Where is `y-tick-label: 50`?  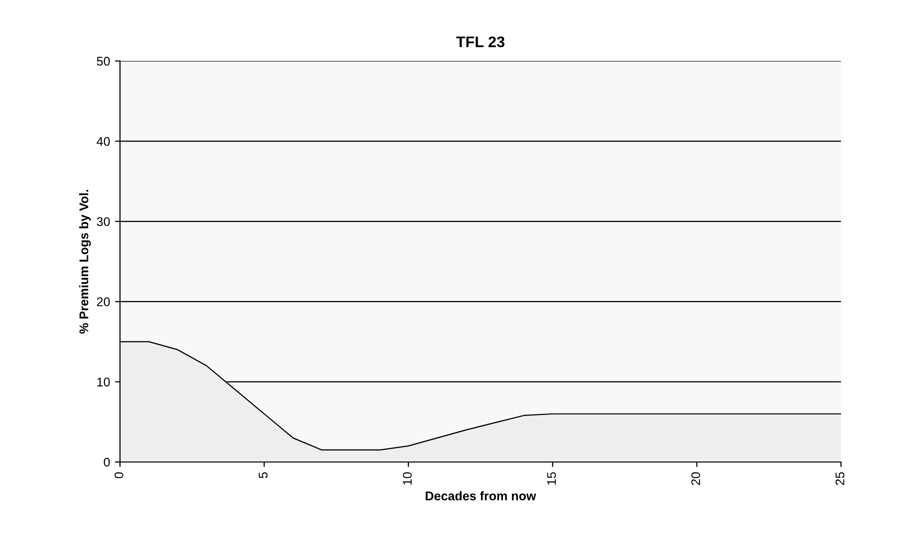 y-tick-label: 50 is located at coordinates (103, 61).